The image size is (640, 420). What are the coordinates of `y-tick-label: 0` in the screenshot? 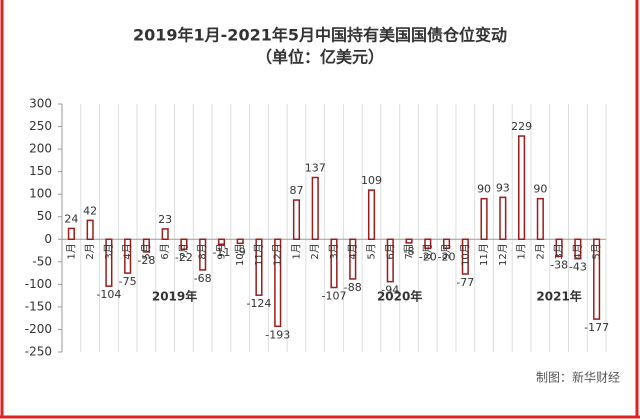 It's located at (48, 239).